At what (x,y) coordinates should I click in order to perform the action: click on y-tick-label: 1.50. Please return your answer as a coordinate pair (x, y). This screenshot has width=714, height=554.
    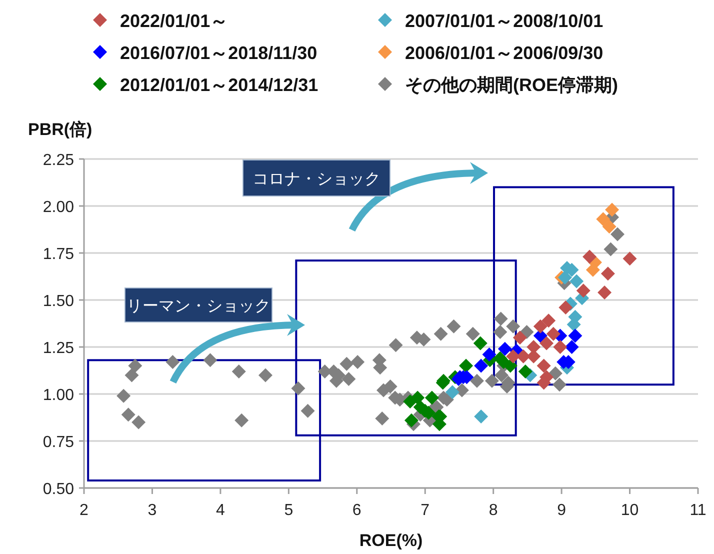
    Looking at the image, I should click on (58, 301).